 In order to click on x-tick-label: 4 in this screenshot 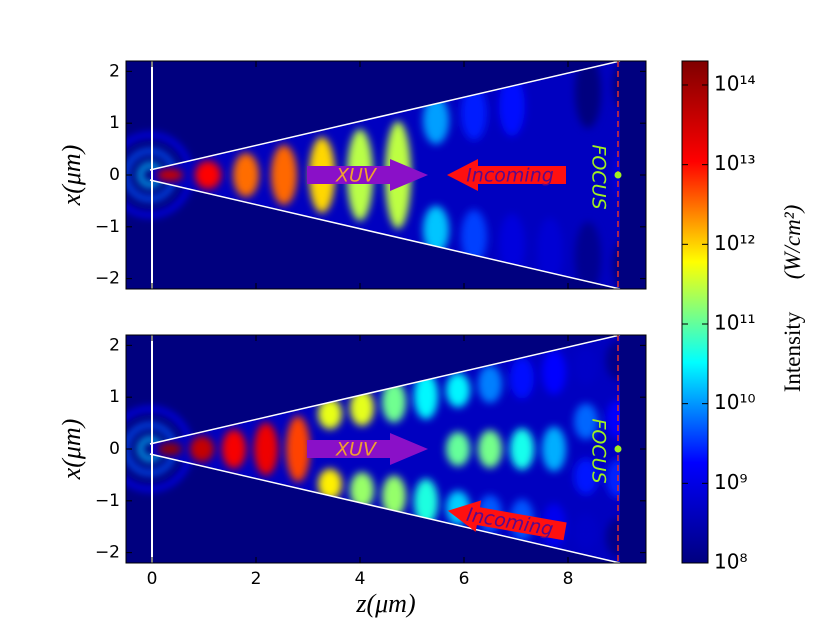, I will do `click(360, 579)`.